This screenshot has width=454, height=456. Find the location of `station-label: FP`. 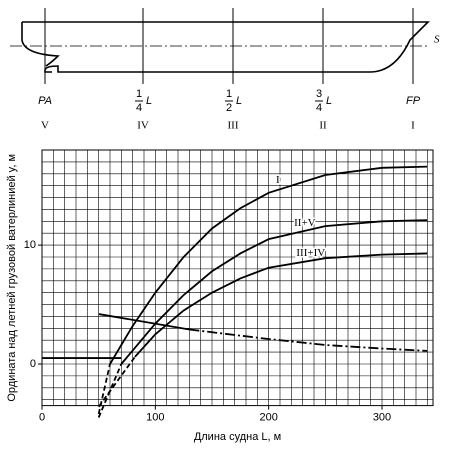

station-label: FP is located at coordinates (413, 101).